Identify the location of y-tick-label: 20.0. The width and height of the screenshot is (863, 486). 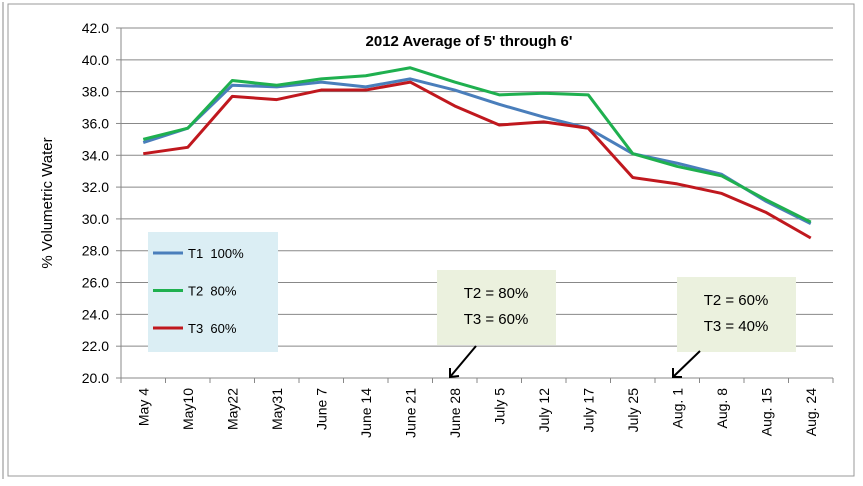
(95, 378).